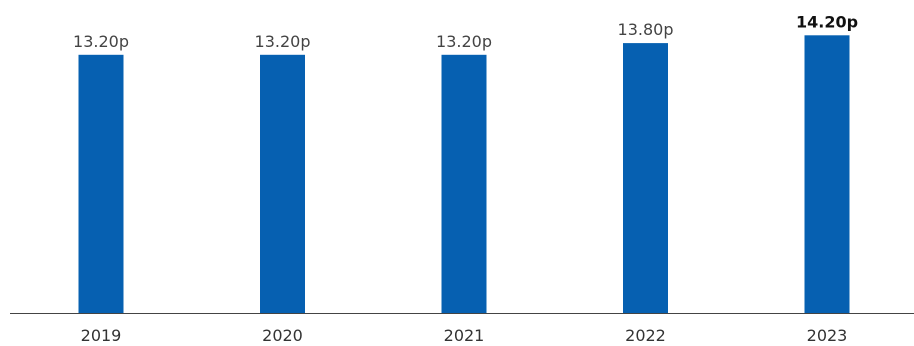  I want to click on x-tick-label-2019: 2019, so click(101, 335).